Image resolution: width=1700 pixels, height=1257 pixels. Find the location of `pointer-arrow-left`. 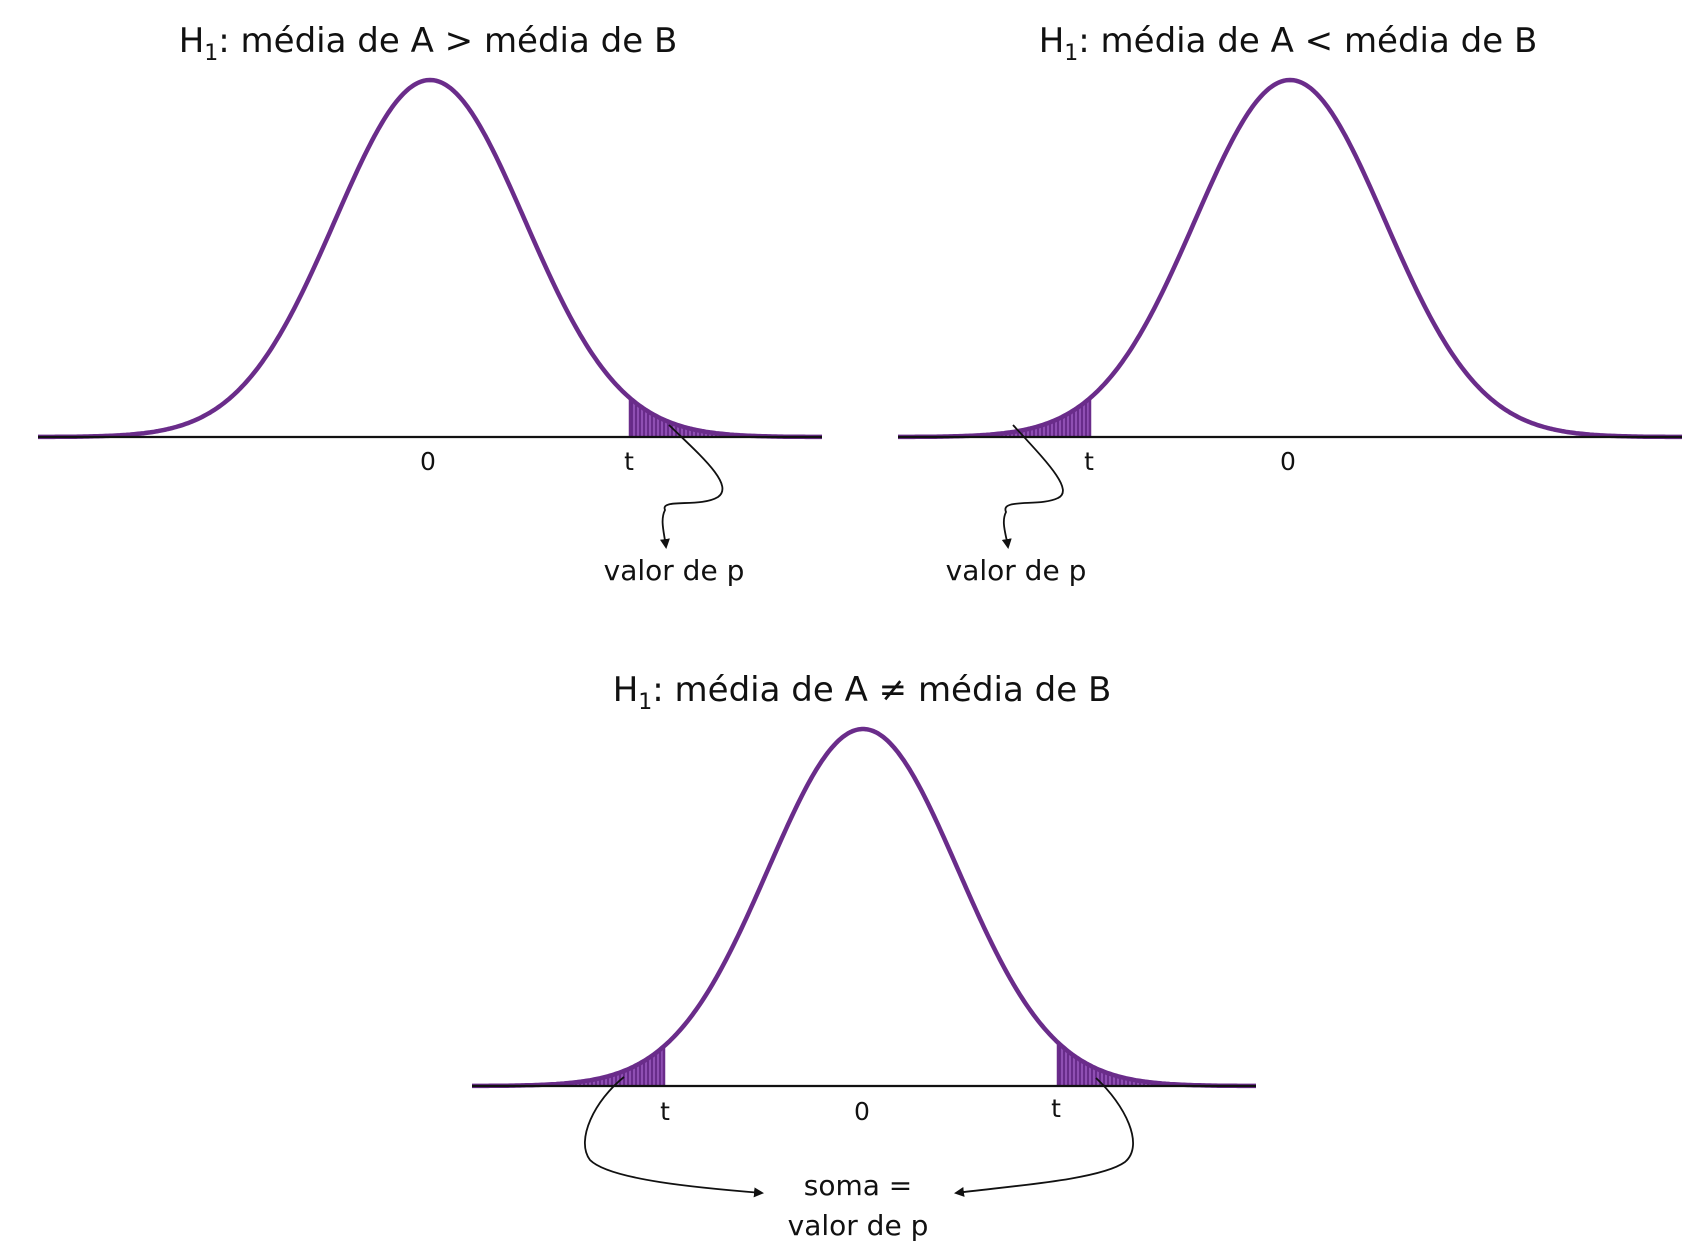

pointer-arrow-left is located at coordinates (674, 1137).